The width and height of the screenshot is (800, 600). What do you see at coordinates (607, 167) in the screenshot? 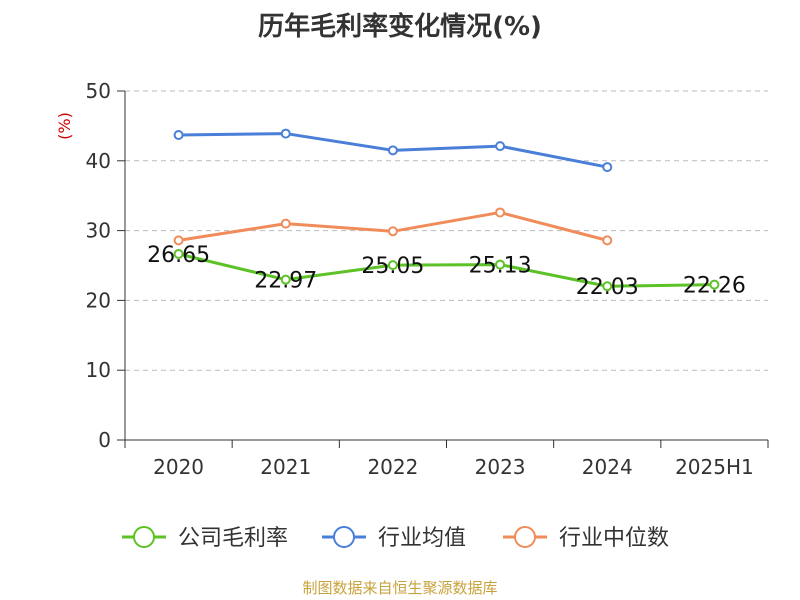
I see `point-s1-2024` at bounding box center [607, 167].